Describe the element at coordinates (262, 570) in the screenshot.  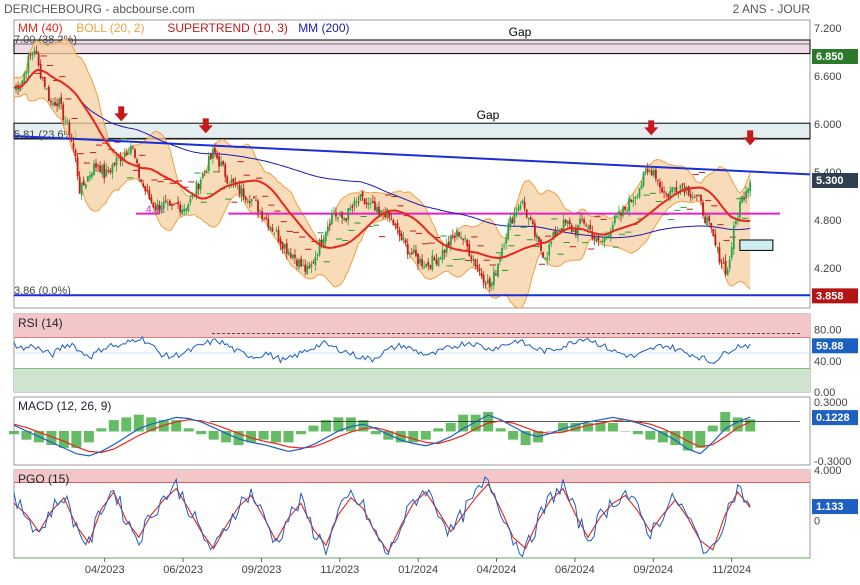
I see `x-tick-label: 09/2023` at that location.